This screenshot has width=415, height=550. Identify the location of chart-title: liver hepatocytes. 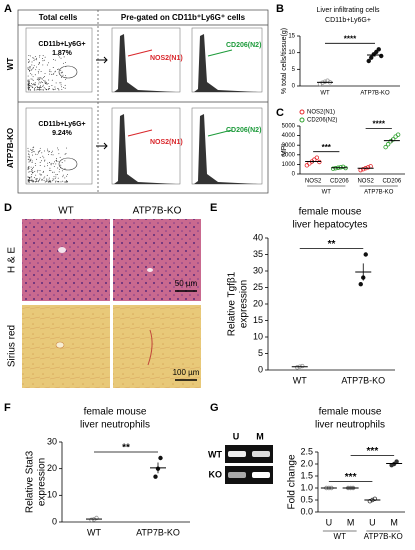
(329, 225).